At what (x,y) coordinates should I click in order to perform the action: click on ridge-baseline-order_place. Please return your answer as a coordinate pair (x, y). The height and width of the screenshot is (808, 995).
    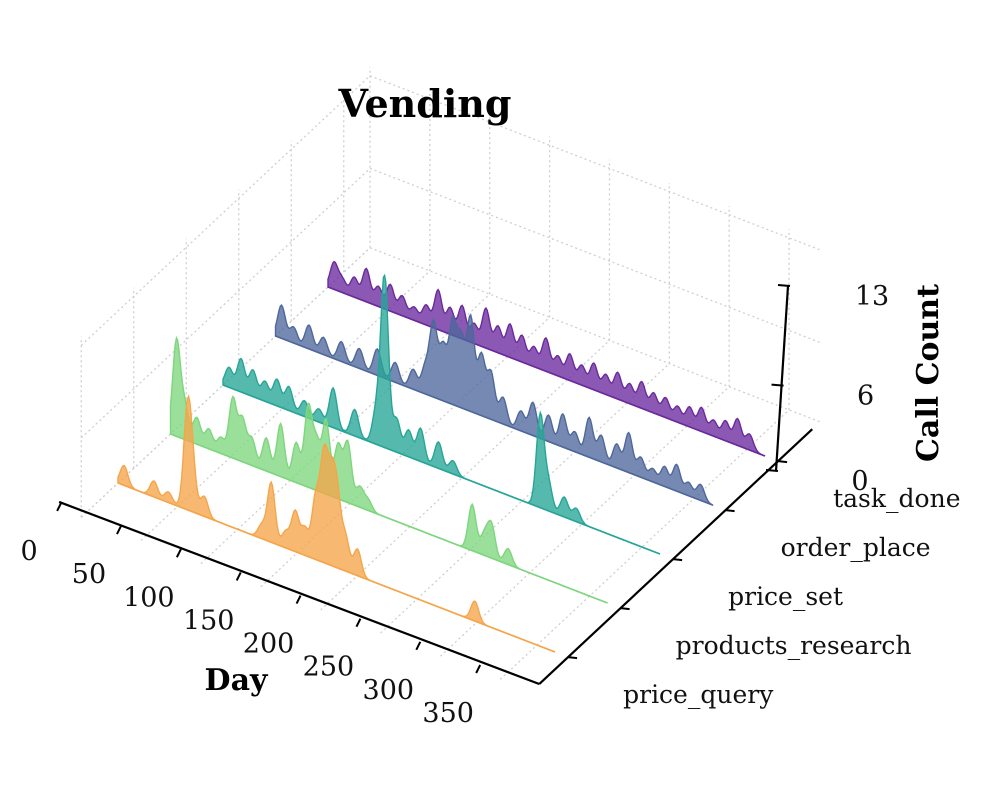
    Looking at the image, I should click on (494, 420).